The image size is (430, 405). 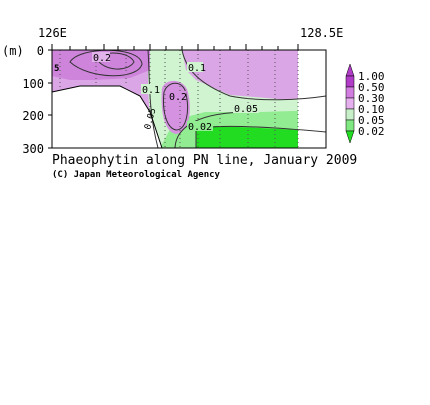 I want to click on x-tick-label: 126E, so click(x=52, y=33).